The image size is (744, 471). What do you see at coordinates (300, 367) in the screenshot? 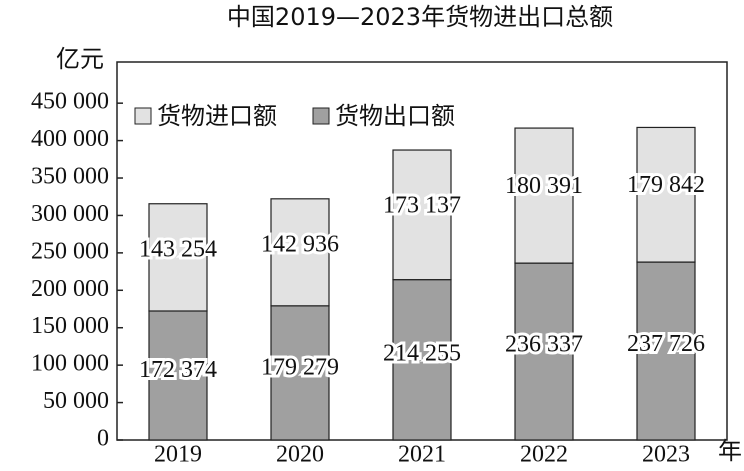
I see `value-label: 179 279` at bounding box center [300, 367].